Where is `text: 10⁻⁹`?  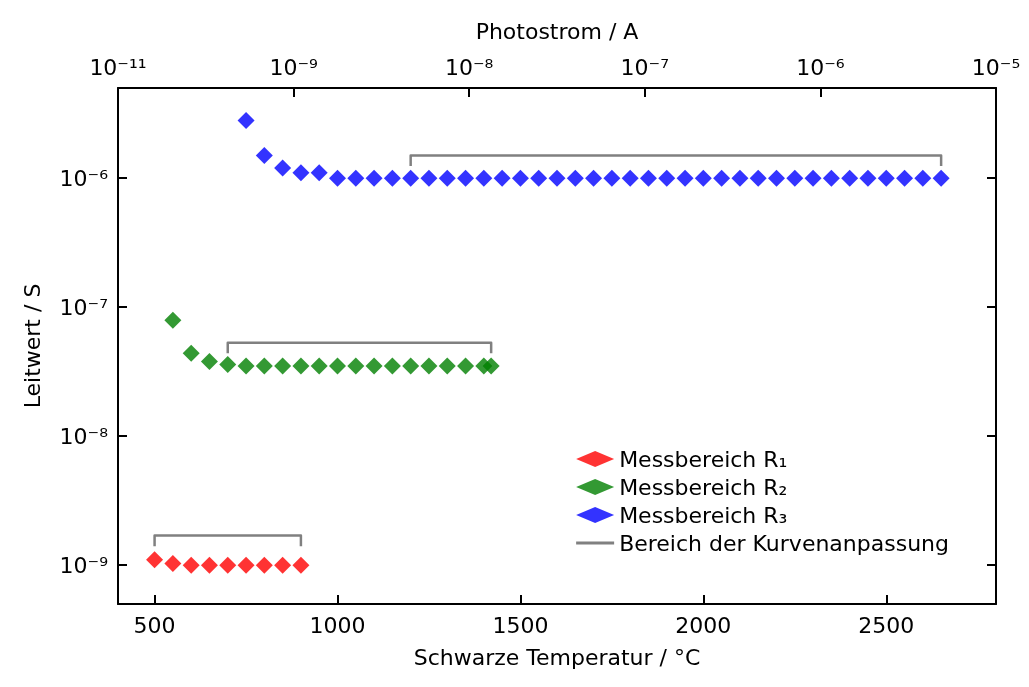
text: 10⁻⁹ is located at coordinates (293, 67).